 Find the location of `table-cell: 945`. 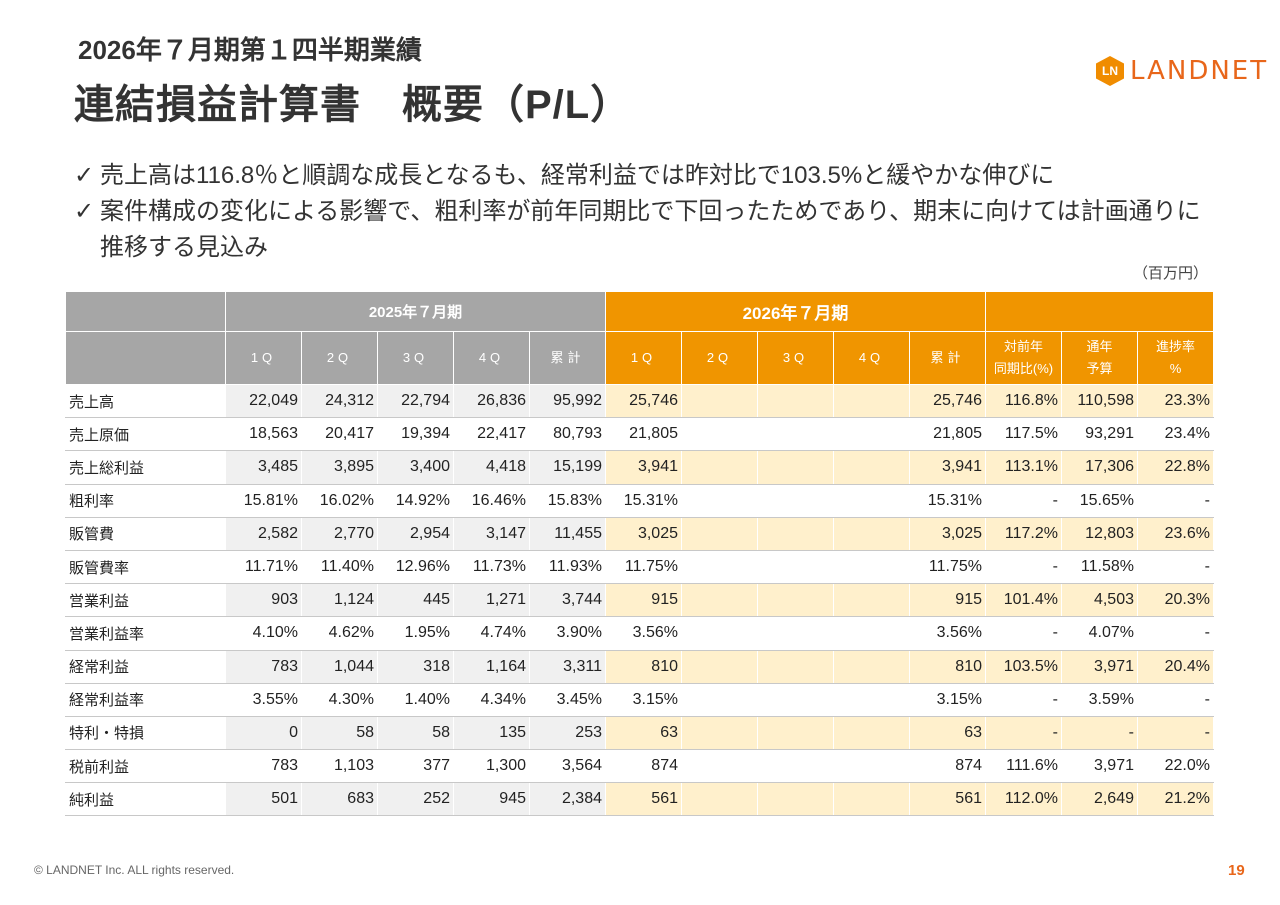

table-cell: 945 is located at coordinates (491, 799).